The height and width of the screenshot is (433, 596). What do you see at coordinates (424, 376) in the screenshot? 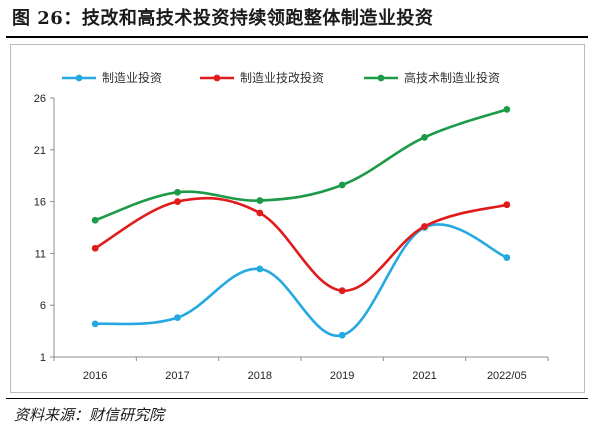
I see `x-tick-label: 2021` at bounding box center [424, 376].